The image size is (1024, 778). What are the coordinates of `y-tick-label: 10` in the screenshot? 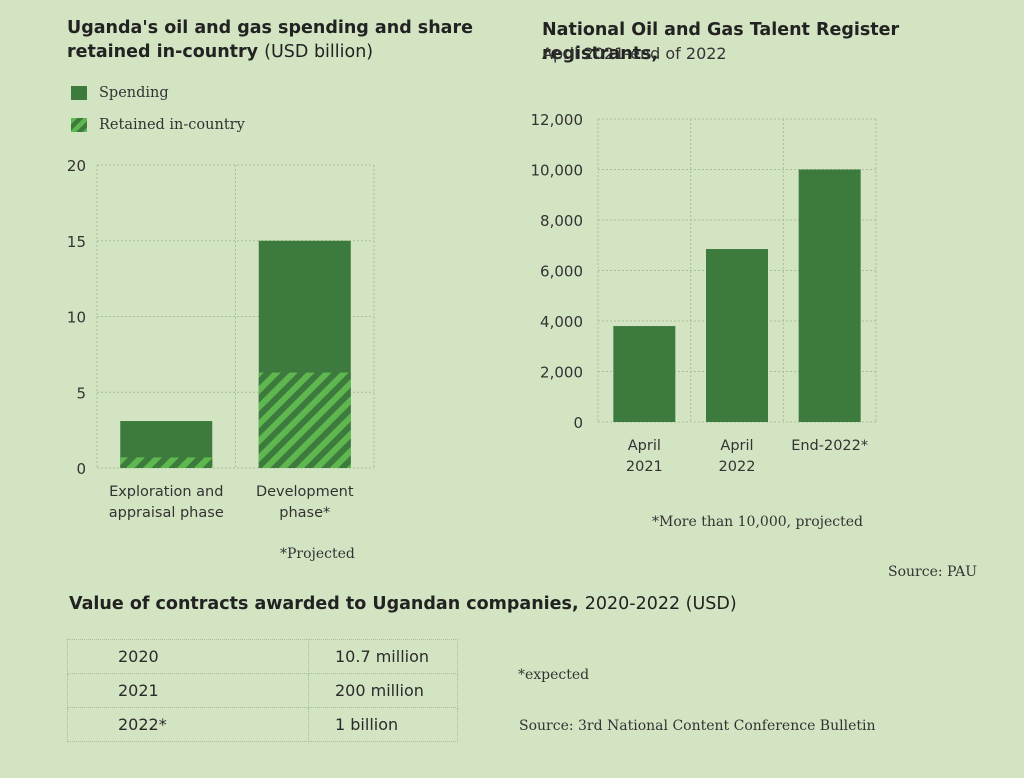 It's located at (76, 318).